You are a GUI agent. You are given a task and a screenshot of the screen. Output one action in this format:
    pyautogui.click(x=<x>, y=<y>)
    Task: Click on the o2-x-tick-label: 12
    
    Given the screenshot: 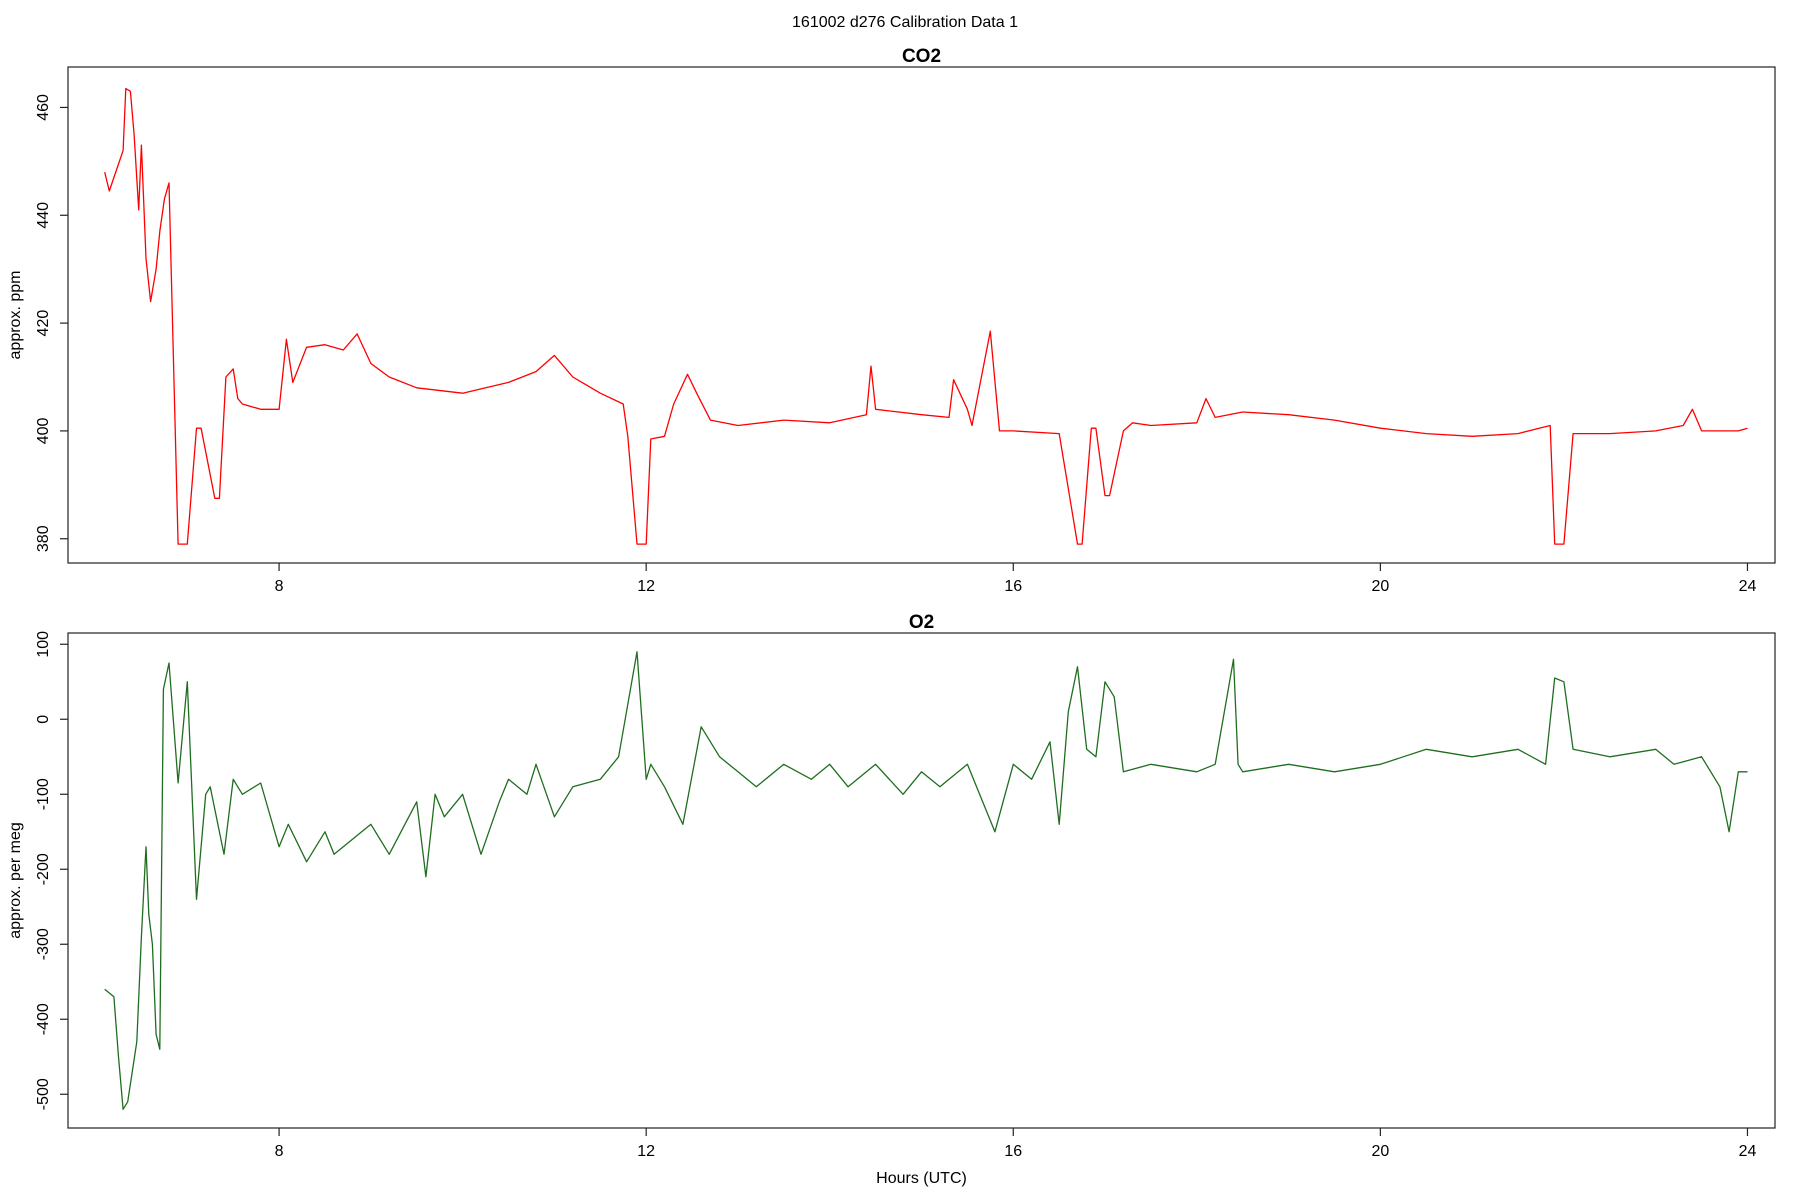 What is the action you would take?
    pyautogui.click(x=646, y=1151)
    